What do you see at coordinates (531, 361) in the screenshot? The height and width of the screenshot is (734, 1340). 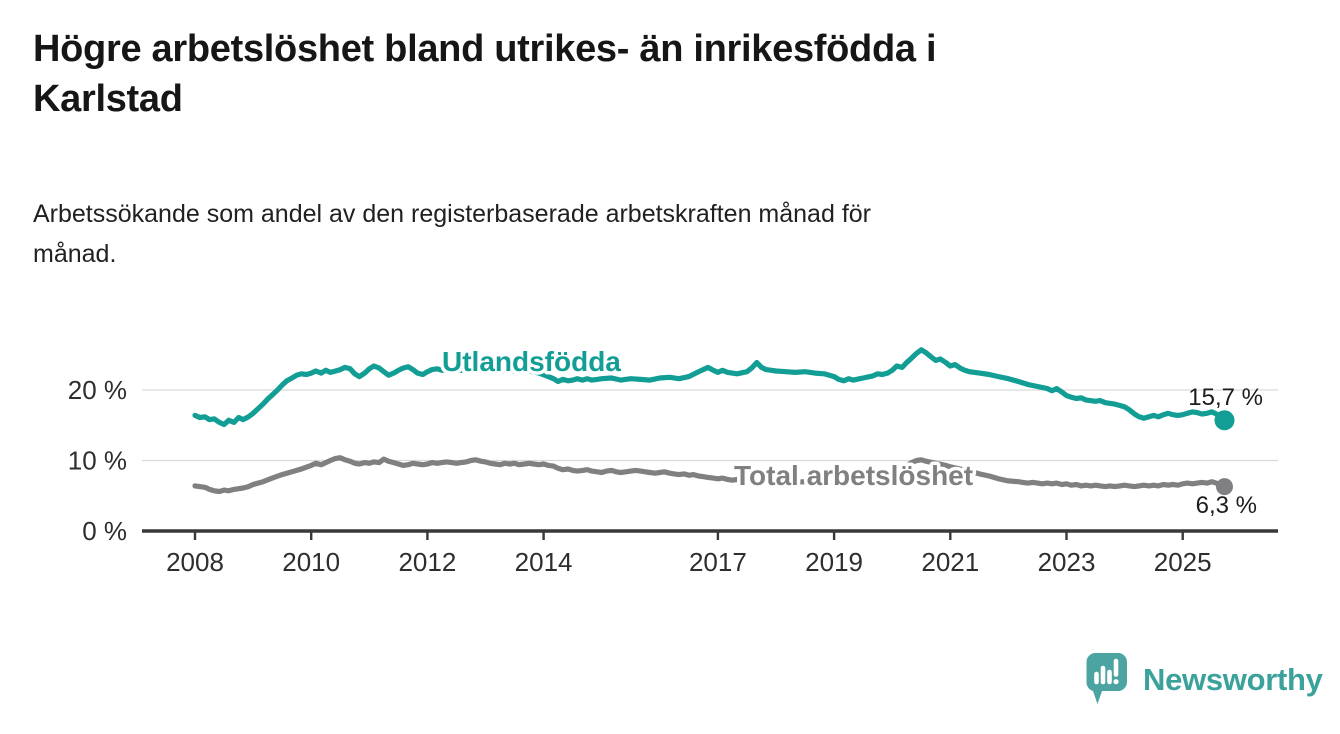 I see `series-label-utlandsfodda: Utlandsfödda` at bounding box center [531, 361].